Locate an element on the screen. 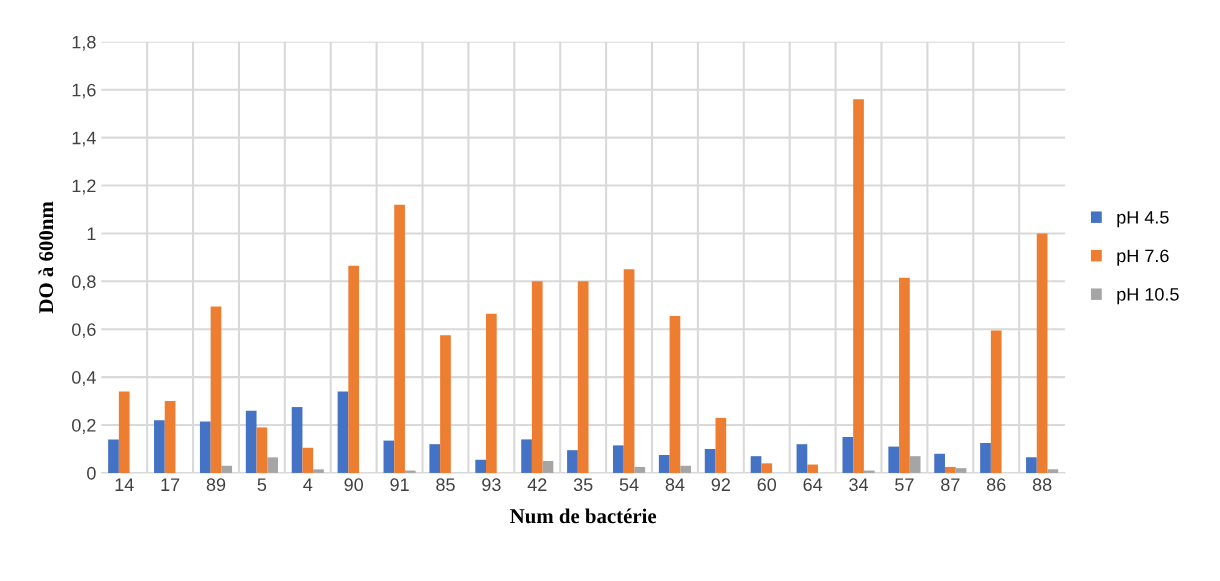  x-tick-label: 86 is located at coordinates (996, 485).